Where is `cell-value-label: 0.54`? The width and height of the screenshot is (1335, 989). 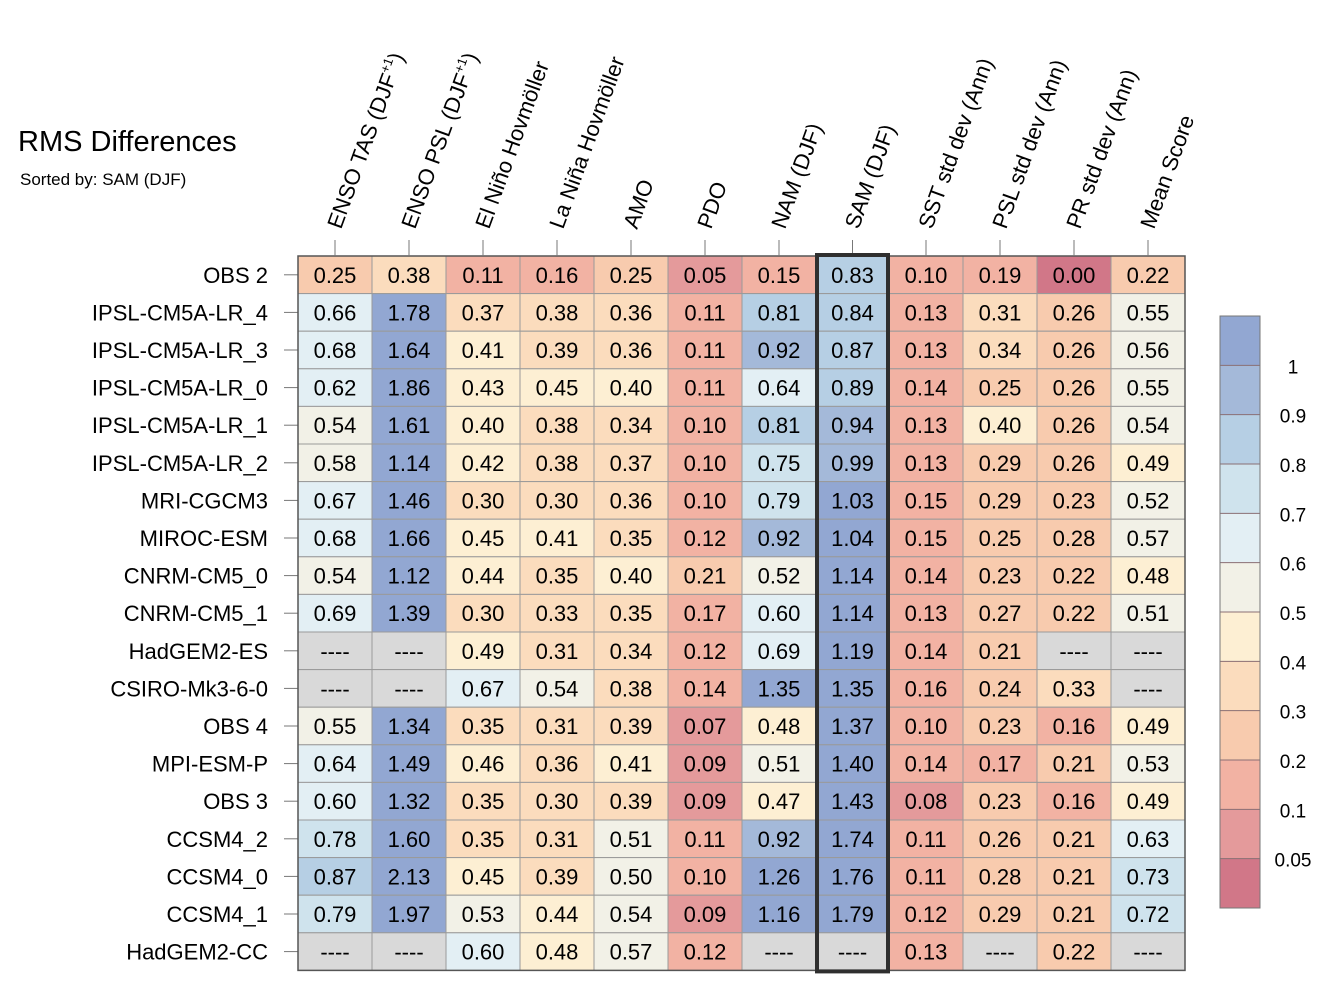
cell-value-label: 0.54 is located at coordinates (335, 576).